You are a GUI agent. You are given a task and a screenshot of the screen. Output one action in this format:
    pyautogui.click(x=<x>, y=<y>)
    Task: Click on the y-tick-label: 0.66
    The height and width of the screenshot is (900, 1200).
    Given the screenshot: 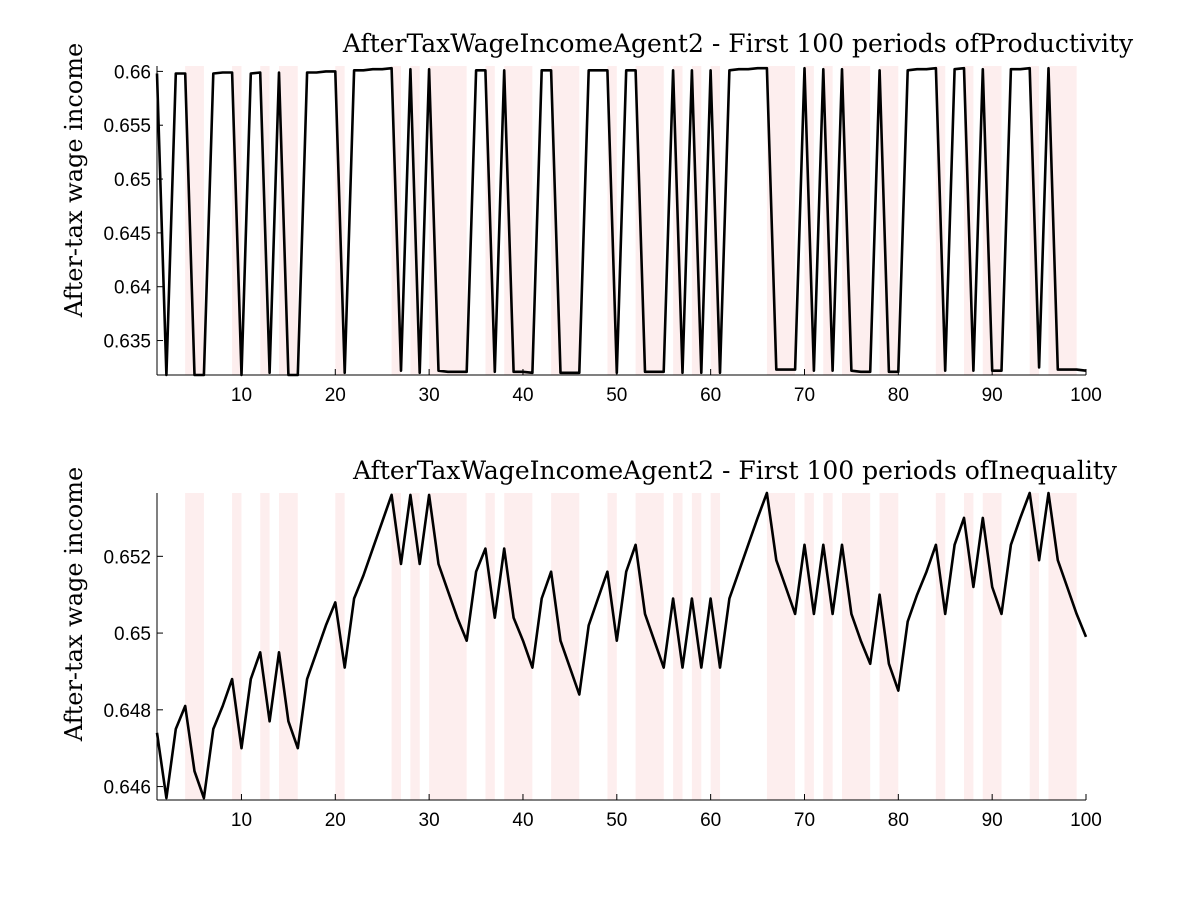 What is the action you would take?
    pyautogui.click(x=132, y=72)
    